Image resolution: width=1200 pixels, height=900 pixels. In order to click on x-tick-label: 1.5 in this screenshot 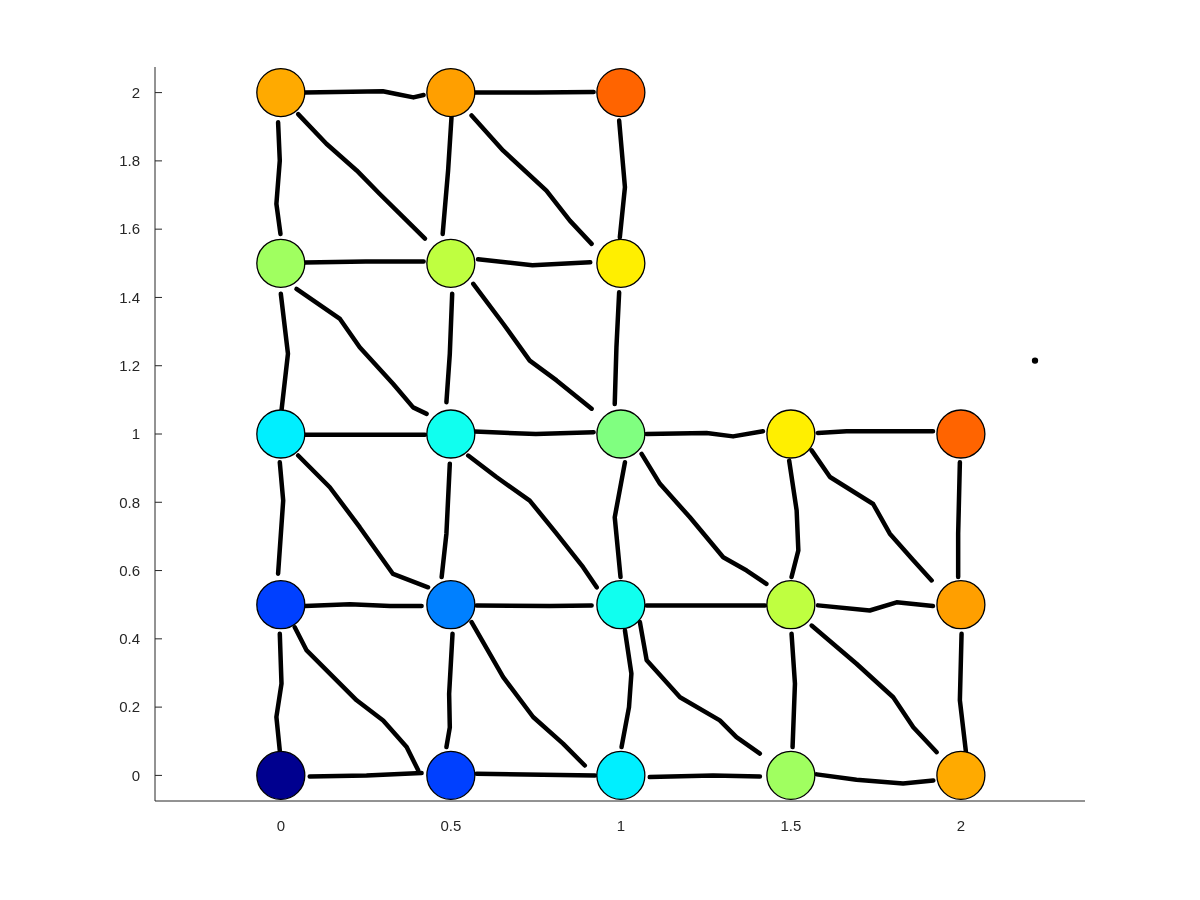, I will do `click(791, 825)`.